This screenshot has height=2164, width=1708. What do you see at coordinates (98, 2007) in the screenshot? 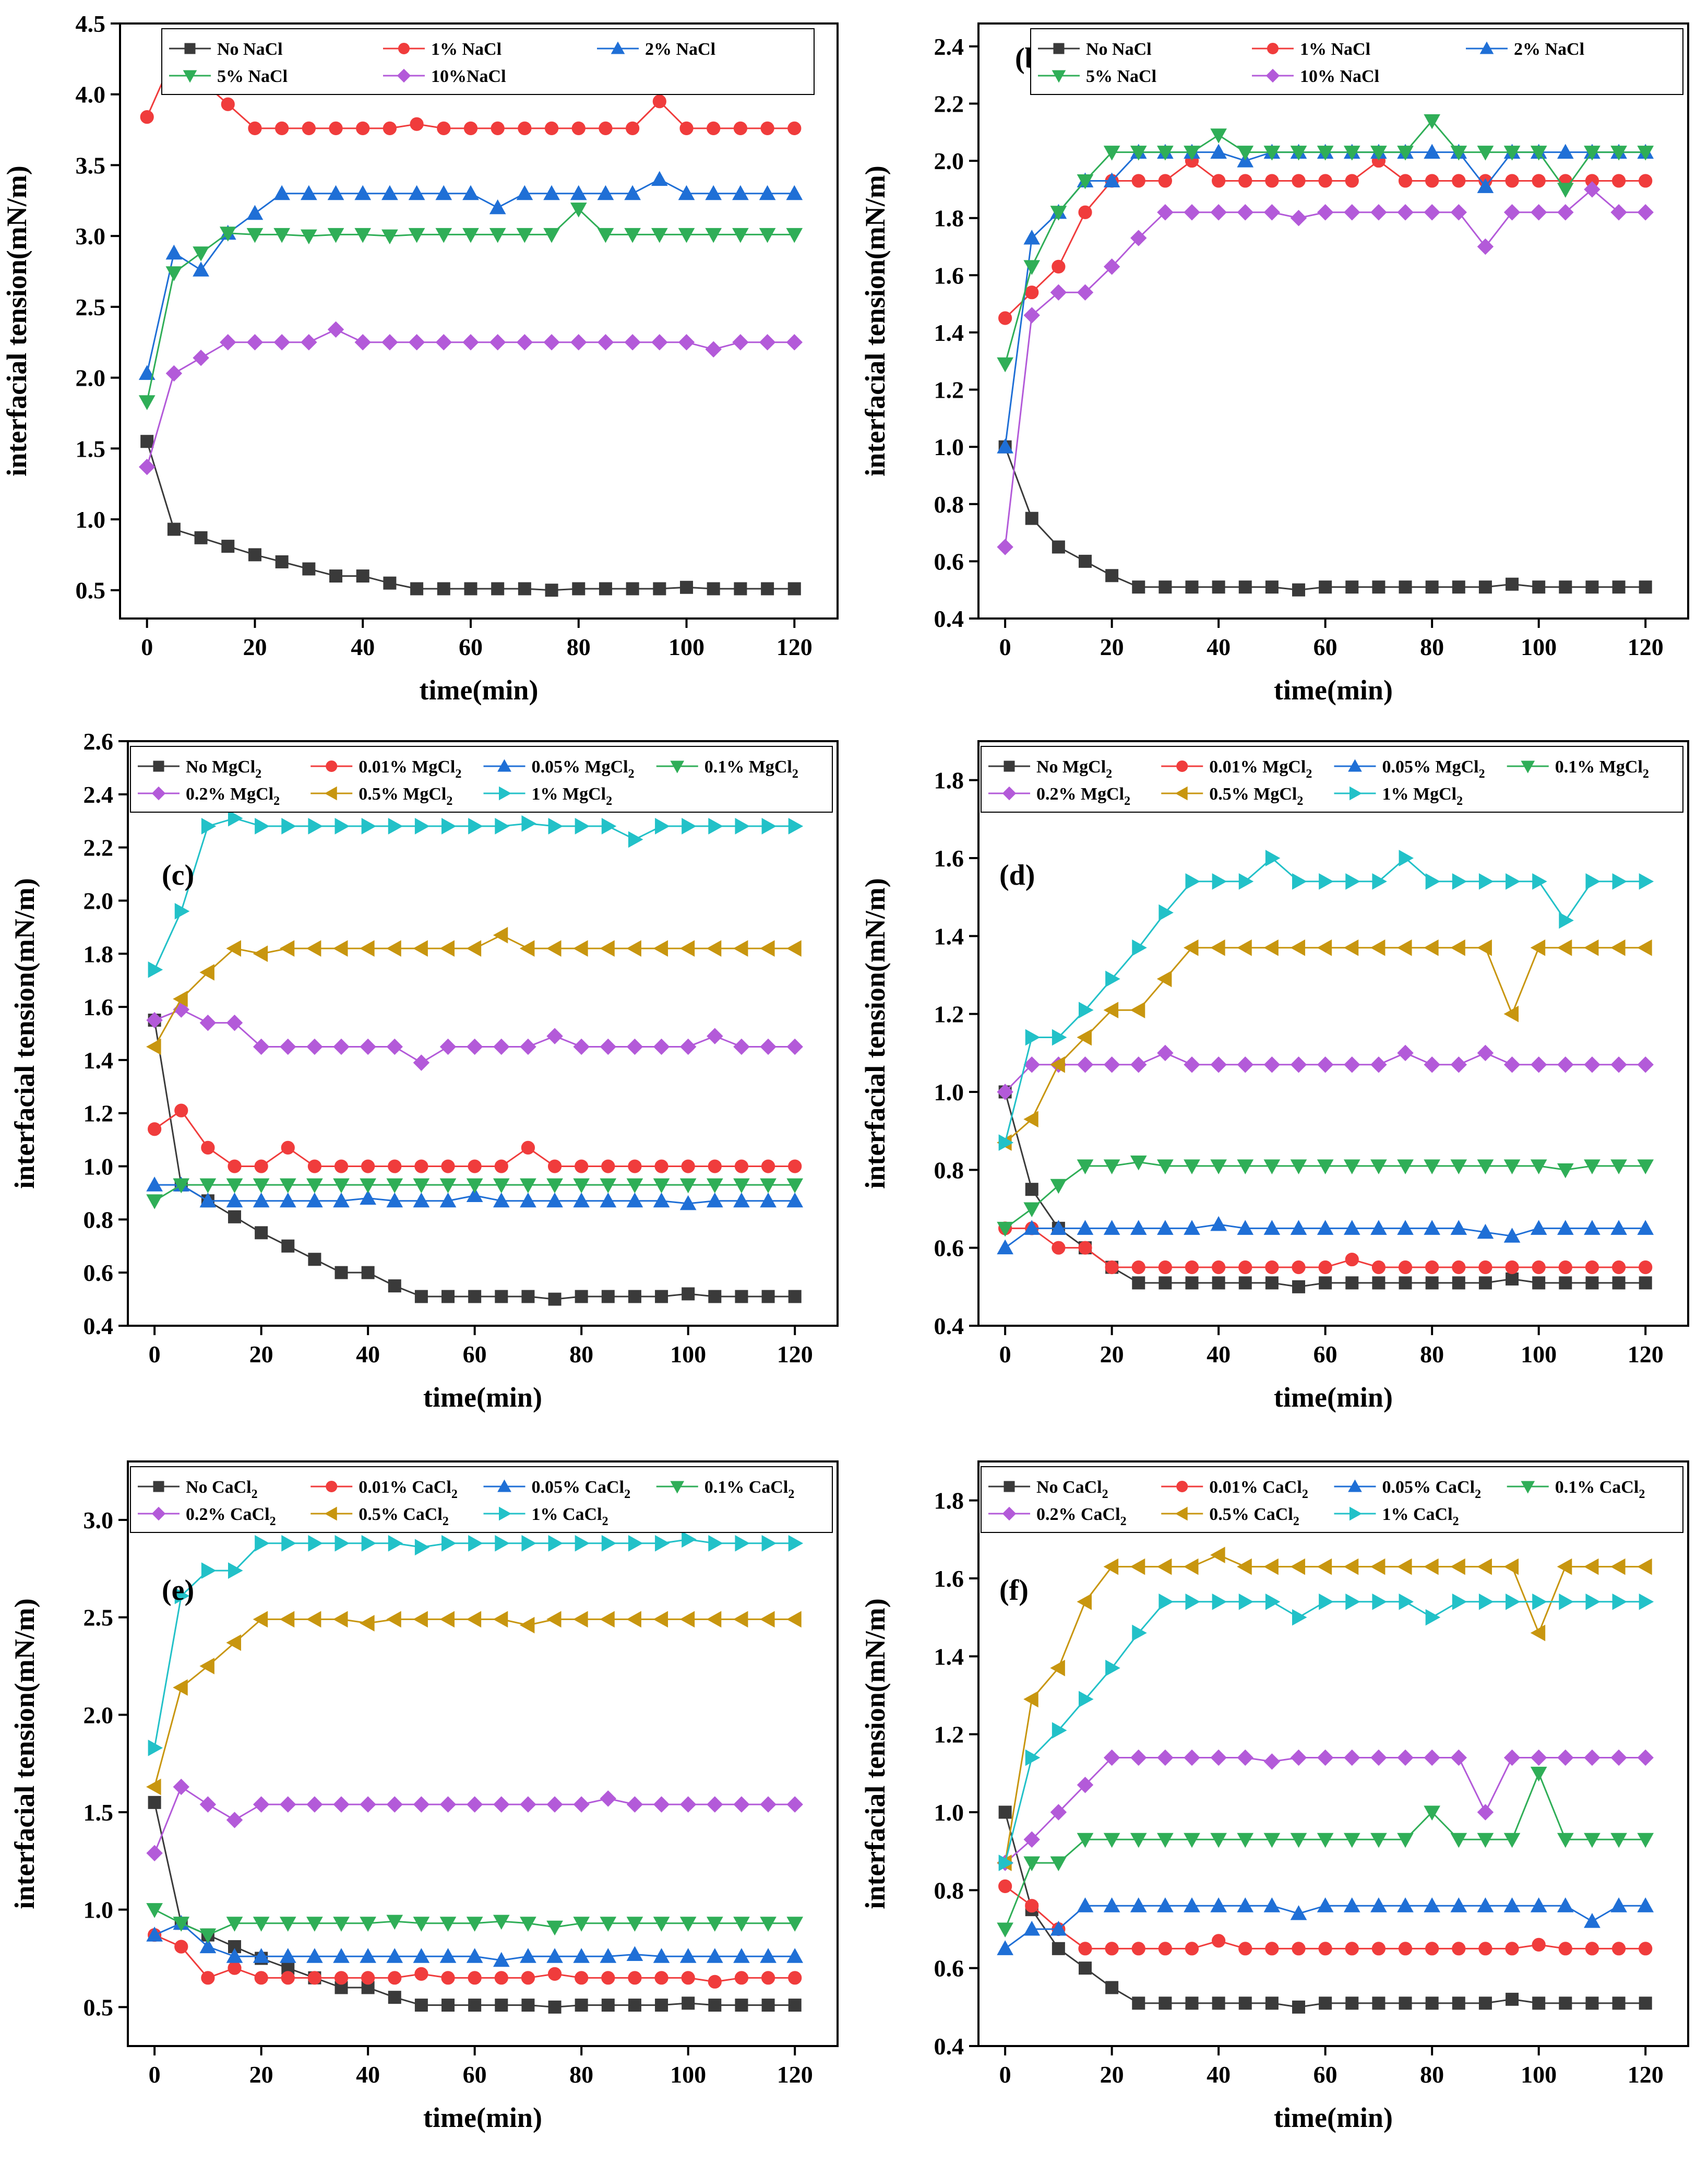
I see `y-tick-label: 0.5` at bounding box center [98, 2007].